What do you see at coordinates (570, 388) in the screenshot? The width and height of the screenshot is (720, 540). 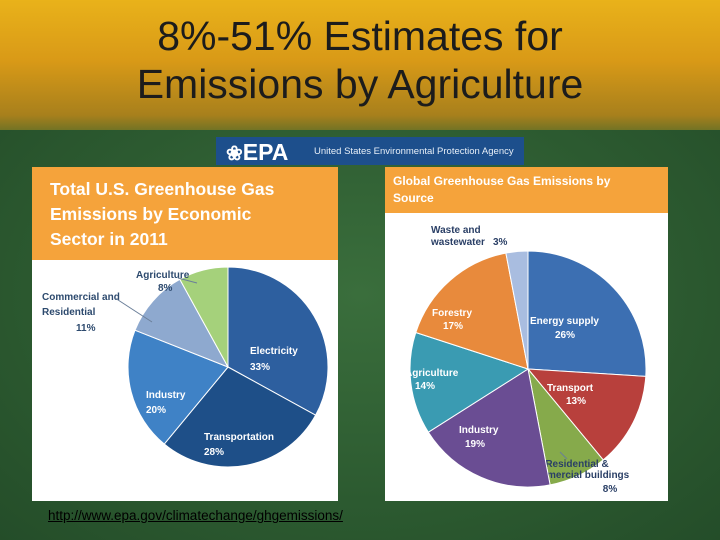 I see `slice-label-transport: Transport` at bounding box center [570, 388].